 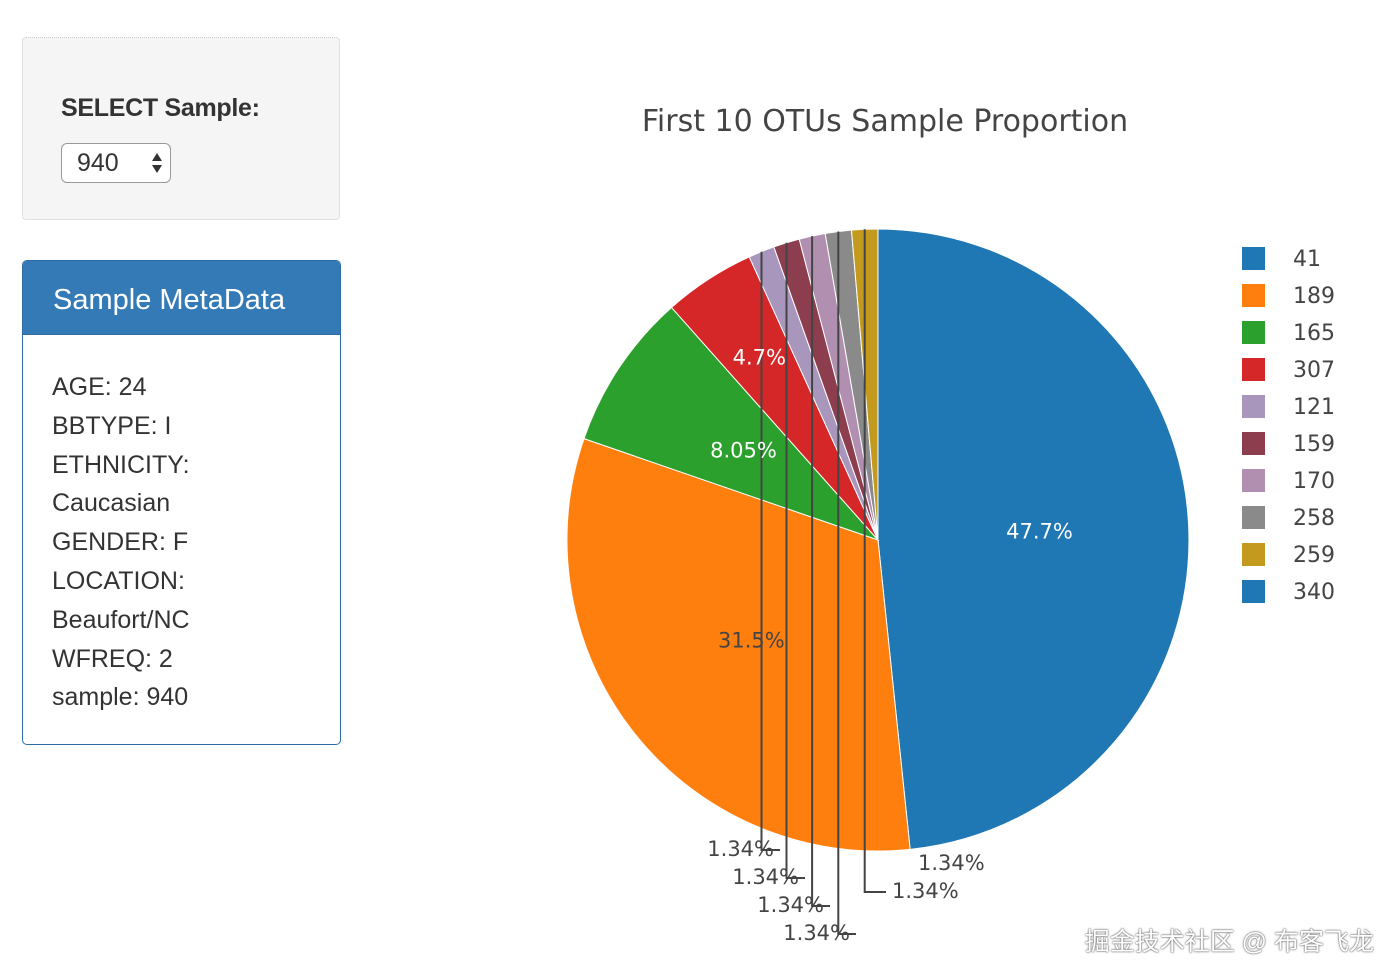 I want to click on sample-select: 940, so click(x=116, y=163).